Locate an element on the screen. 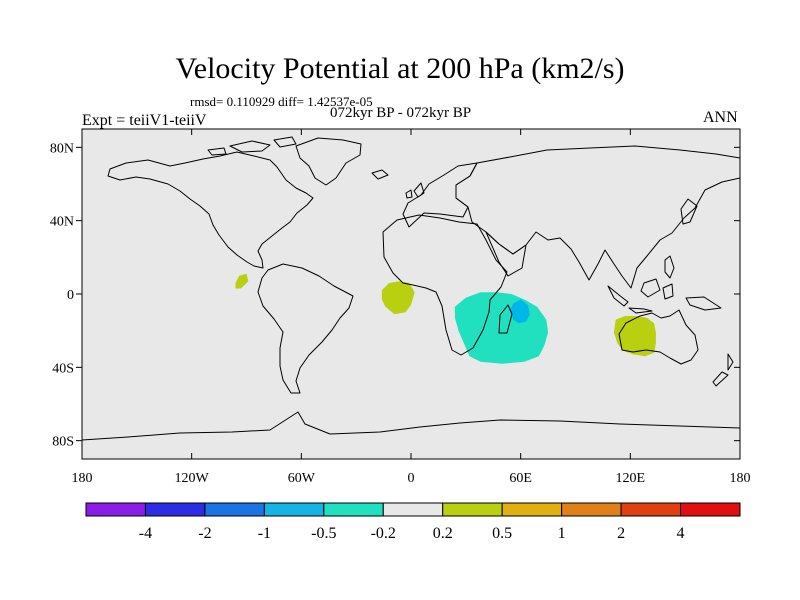  coastline-south-america is located at coordinates (305, 328).